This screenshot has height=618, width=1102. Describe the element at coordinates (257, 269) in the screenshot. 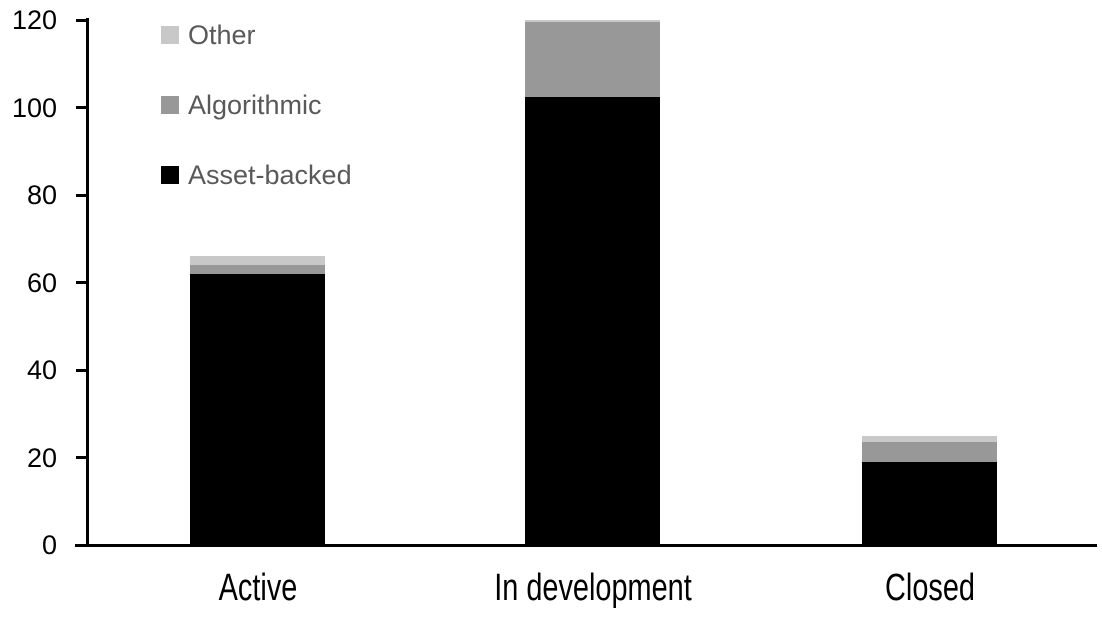

I see `bar-segment-active-algorithmic` at that location.